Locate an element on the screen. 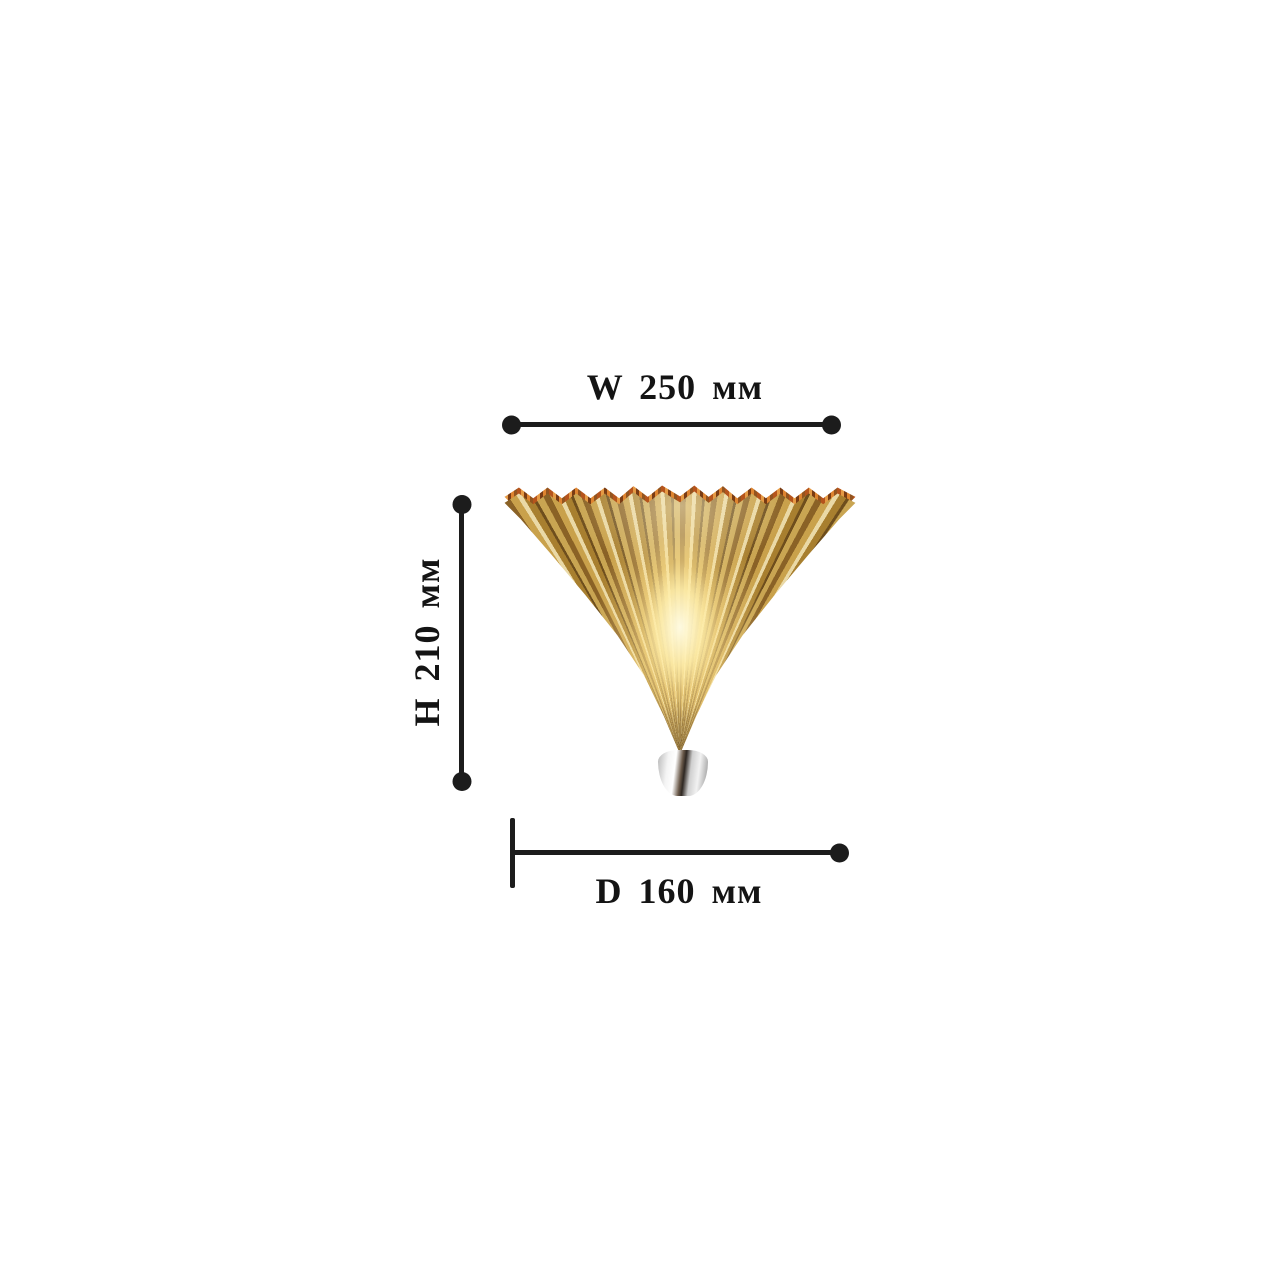 The width and height of the screenshot is (1280, 1280). lamp-shade is located at coordinates (680, 622).